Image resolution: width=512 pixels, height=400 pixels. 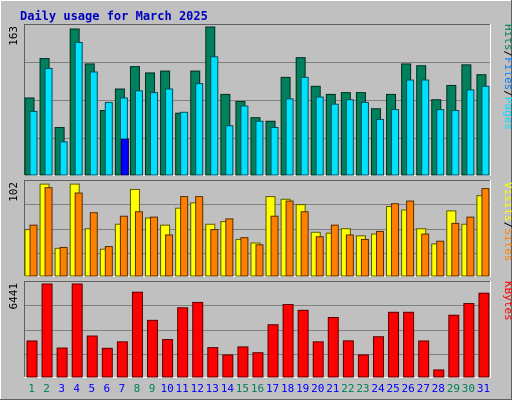 I want to click on right-label-part: Files, so click(x=507, y=73).